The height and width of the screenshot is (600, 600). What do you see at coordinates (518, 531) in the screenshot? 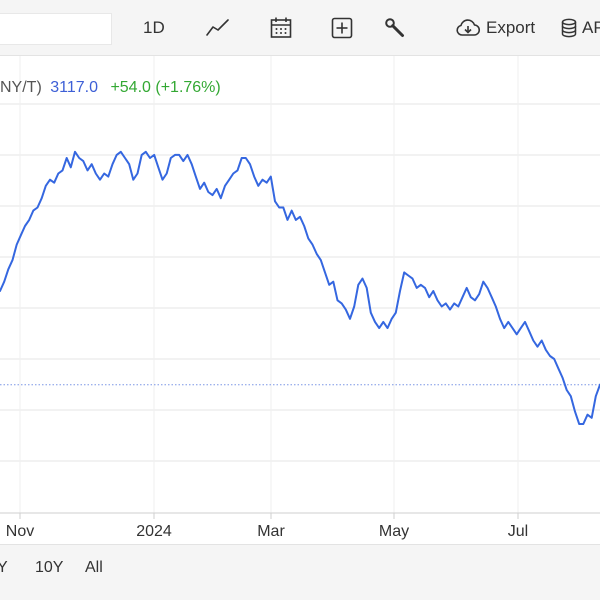
I see `x-tick-label: Jul` at bounding box center [518, 531].